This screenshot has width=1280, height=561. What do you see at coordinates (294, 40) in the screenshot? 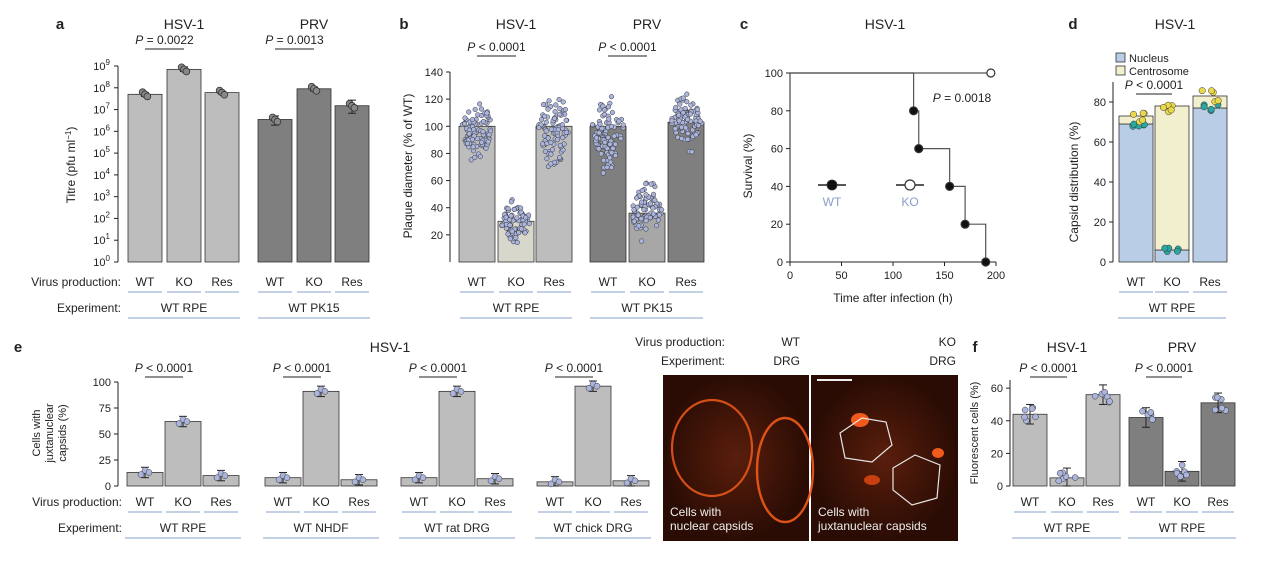
I see `panel-a-pval-1: P = 0.0013` at bounding box center [294, 40].